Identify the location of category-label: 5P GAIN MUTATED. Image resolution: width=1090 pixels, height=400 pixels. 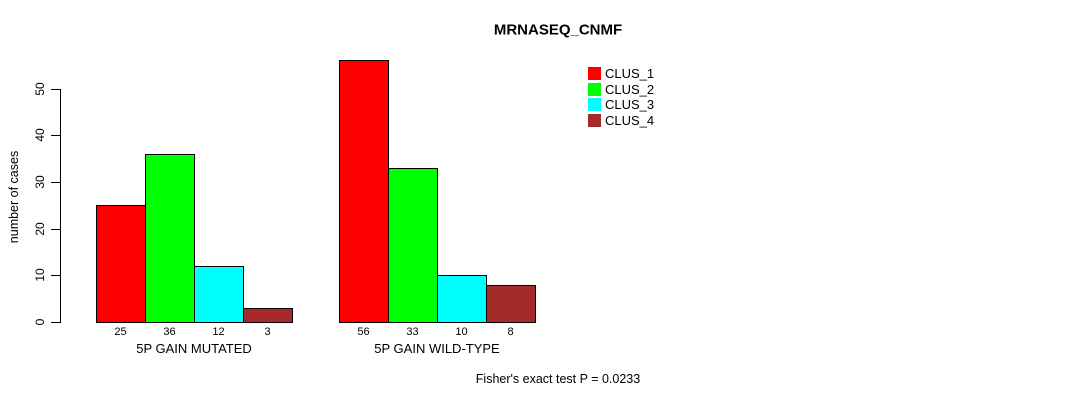
(194, 348).